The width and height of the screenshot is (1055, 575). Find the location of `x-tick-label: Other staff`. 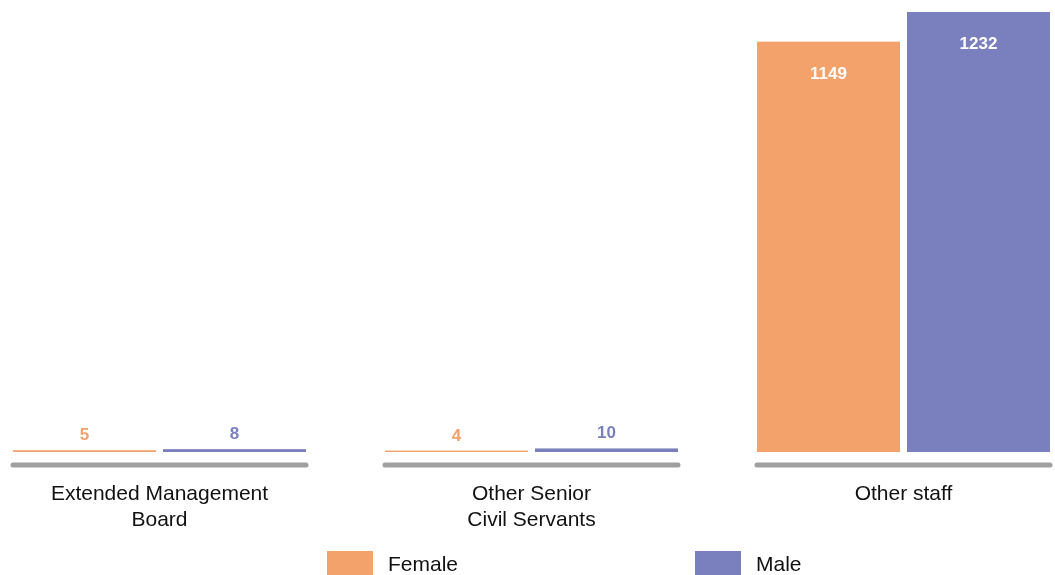

x-tick-label: Other staff is located at coordinates (903, 492).